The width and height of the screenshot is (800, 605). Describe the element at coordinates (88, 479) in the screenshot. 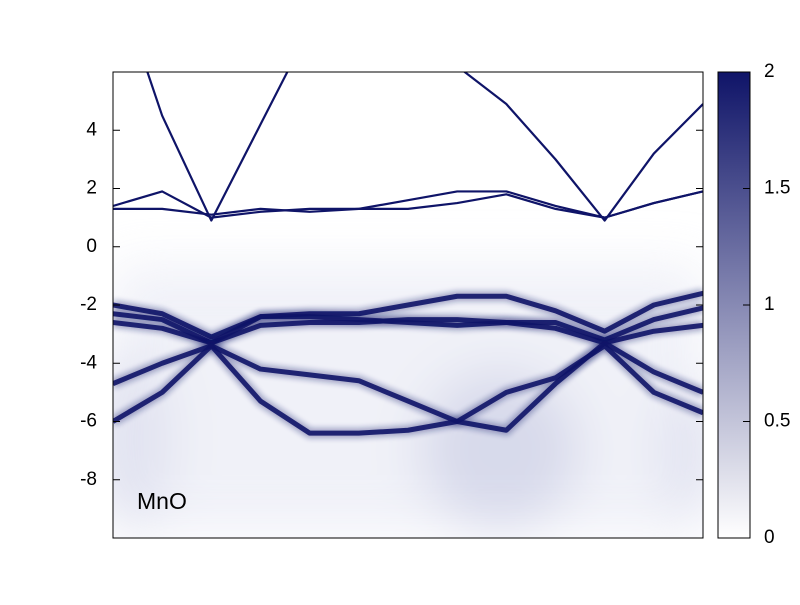

I see `y-tick-label: -8` at that location.